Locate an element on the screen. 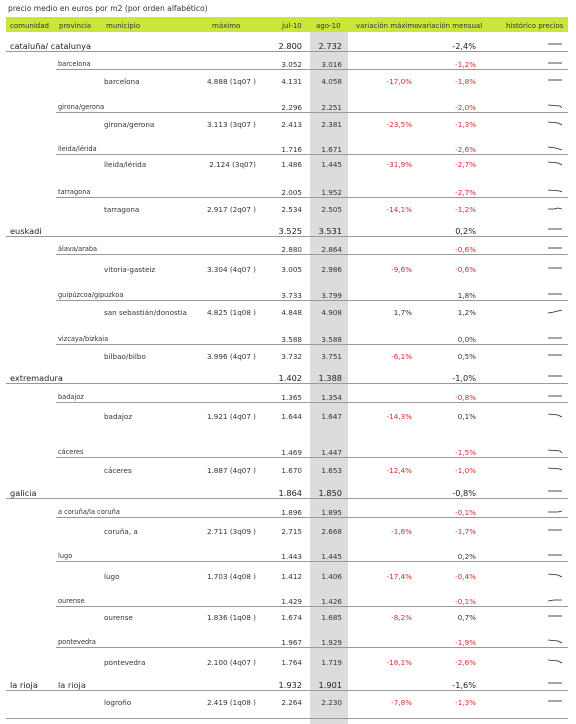 This screenshot has width=576, height=724. jul-value: 2.296 is located at coordinates (291, 107).